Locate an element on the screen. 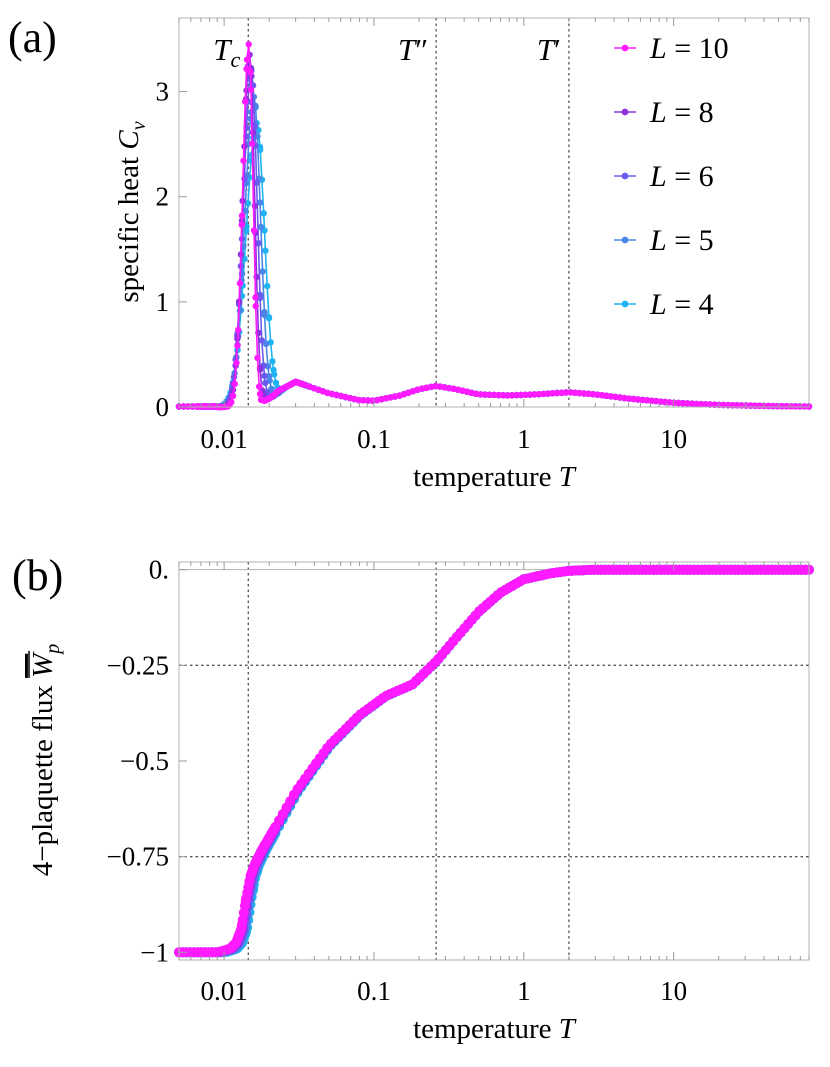 Image resolution: width=830 pixels, height=1067 pixels. legend-label: L = 10 is located at coordinates (689, 48).